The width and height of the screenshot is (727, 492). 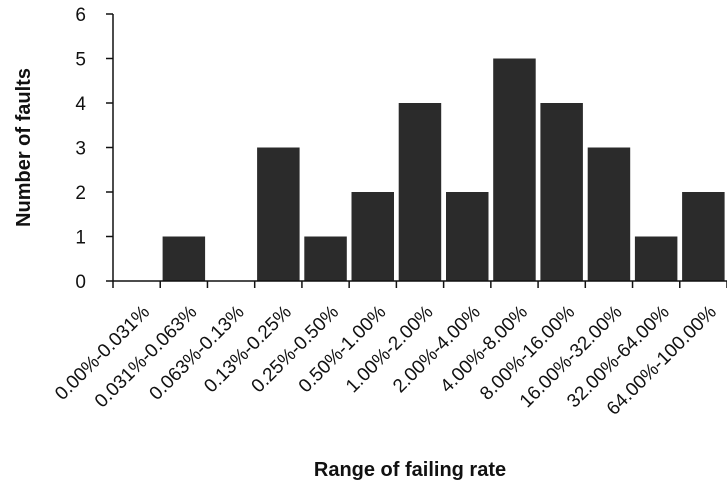 I want to click on y-tick-label: 2, so click(x=80, y=193).